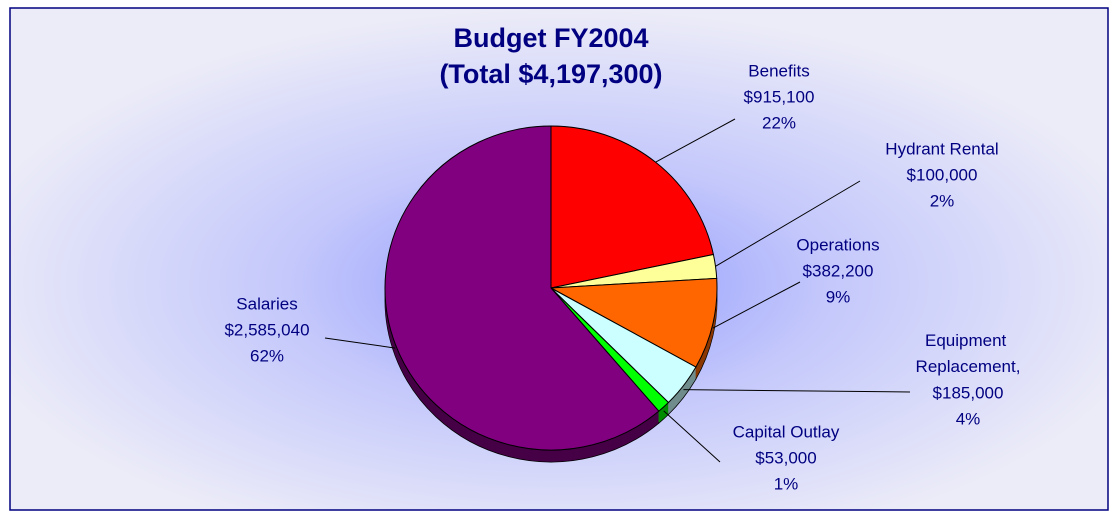 The width and height of the screenshot is (1118, 518). Describe the element at coordinates (838, 270) in the screenshot. I see `data-label-value: $382,200` at that location.